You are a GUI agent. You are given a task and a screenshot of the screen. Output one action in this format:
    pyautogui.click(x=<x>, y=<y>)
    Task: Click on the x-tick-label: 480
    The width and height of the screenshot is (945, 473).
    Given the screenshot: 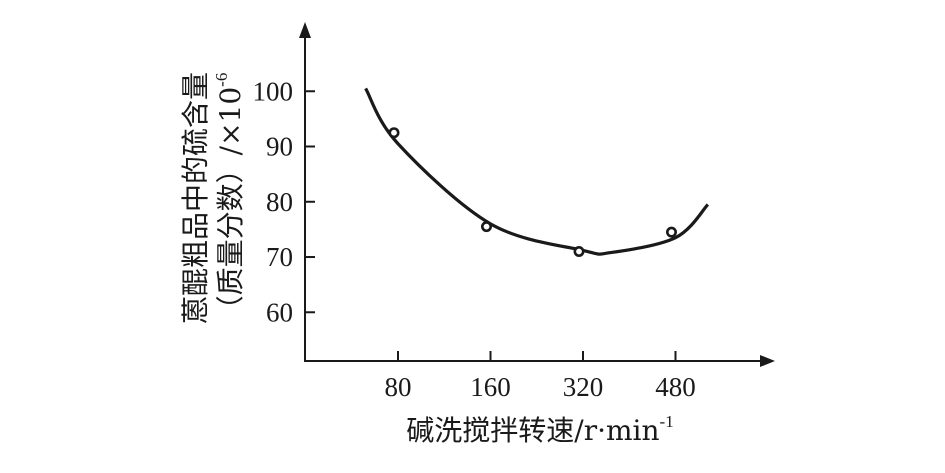 What is the action you would take?
    pyautogui.click(x=675, y=387)
    